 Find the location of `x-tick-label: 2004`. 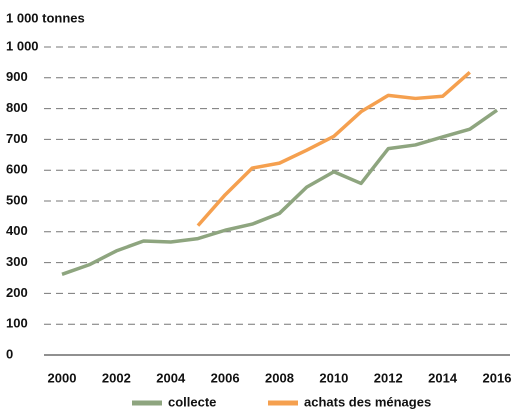

x-tick-label: 2004 is located at coordinates (171, 377).